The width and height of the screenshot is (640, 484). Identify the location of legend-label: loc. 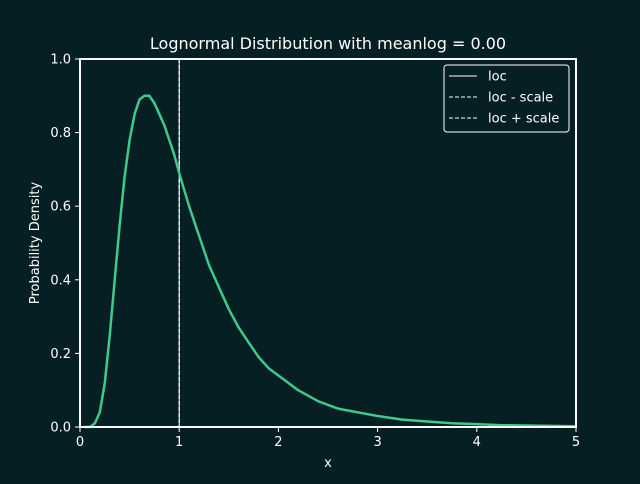
(497, 77).